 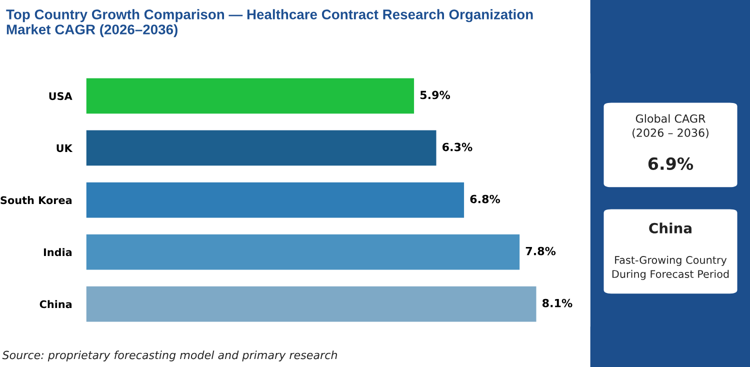 What do you see at coordinates (64, 148) in the screenshot?
I see `y-tick-label: UK` at bounding box center [64, 148].